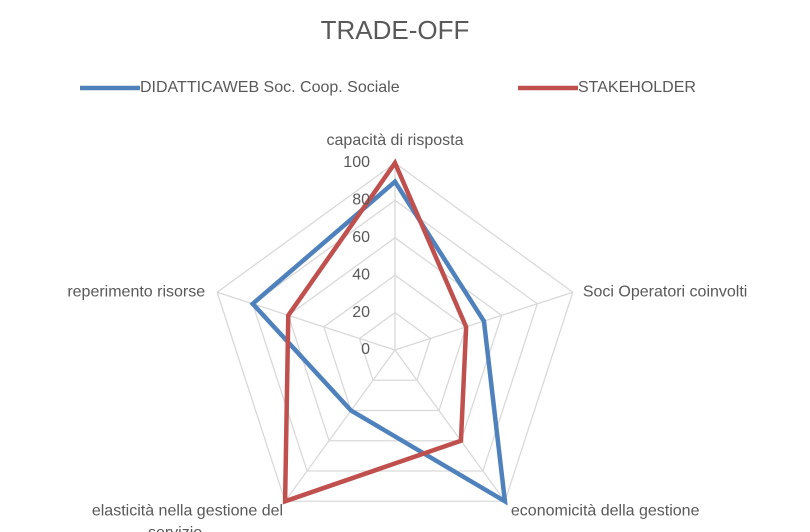 The image size is (810, 532). What do you see at coordinates (361, 200) in the screenshot?
I see `y-tick-label: 80` at bounding box center [361, 200].